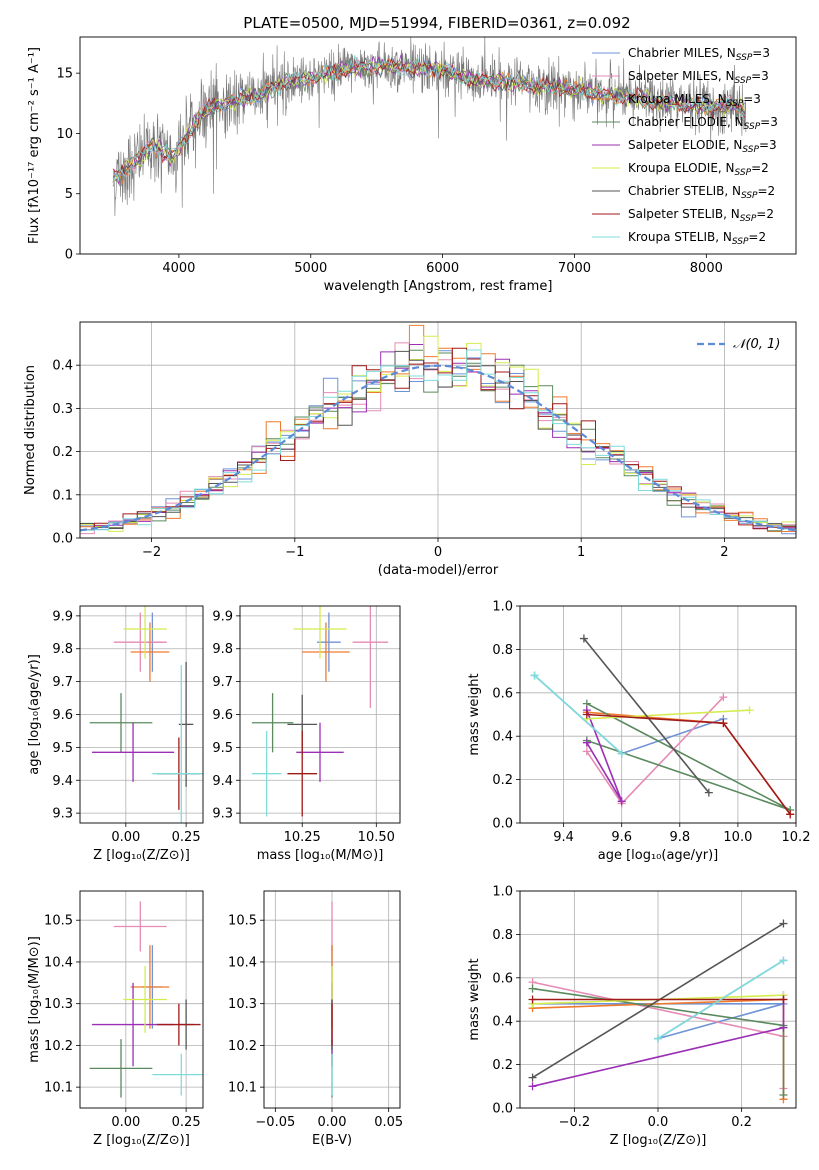 The image size is (819, 1170). What do you see at coordinates (62, 539) in the screenshot?
I see `y-tick-label: 0.0` at bounding box center [62, 539].